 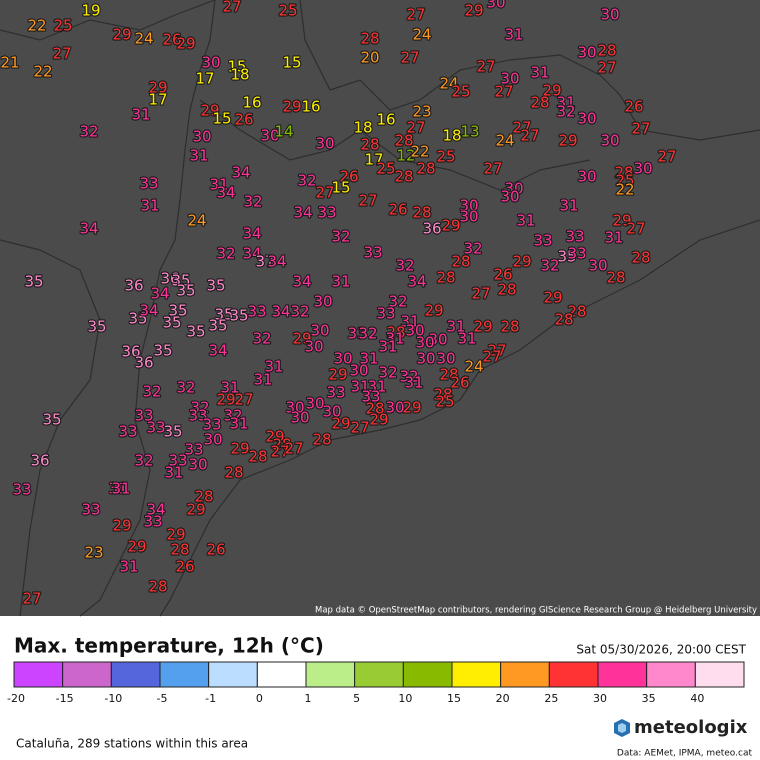 I want to click on credits: Data: AEMet, IPMA, meteo.cat, so click(x=685, y=754).